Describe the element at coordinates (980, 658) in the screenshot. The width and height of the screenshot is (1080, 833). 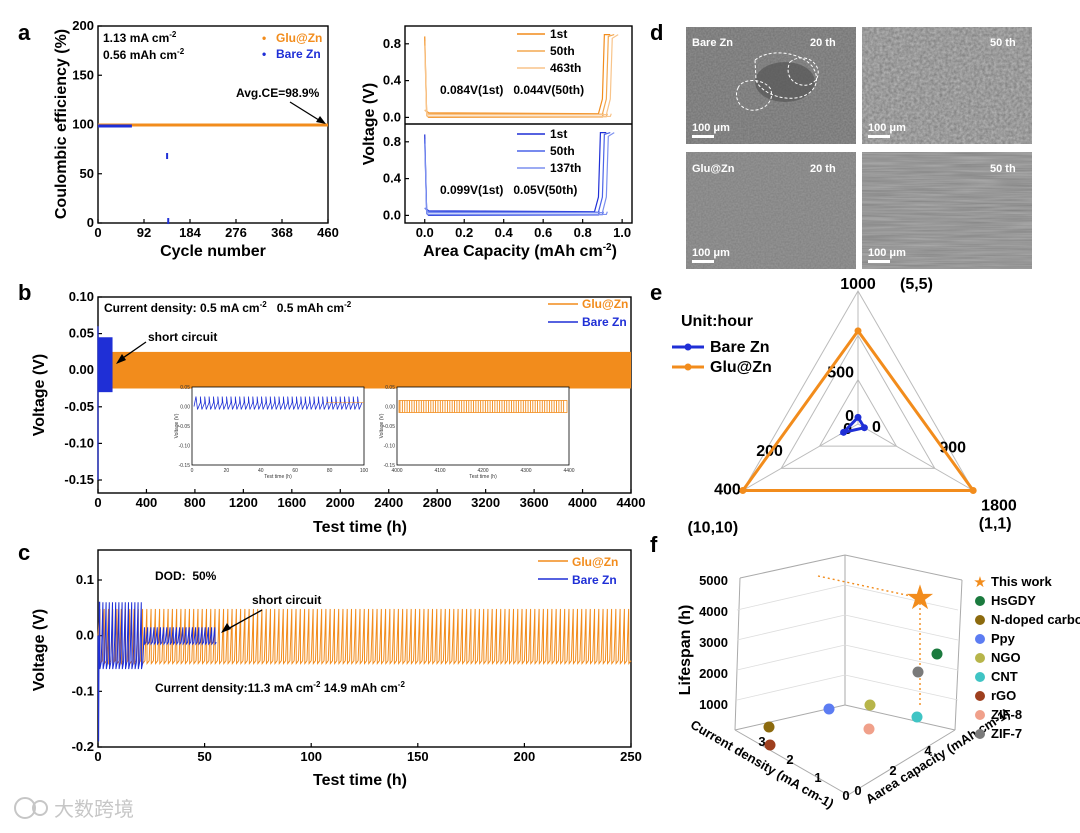
I see `f-legend-marker` at that location.